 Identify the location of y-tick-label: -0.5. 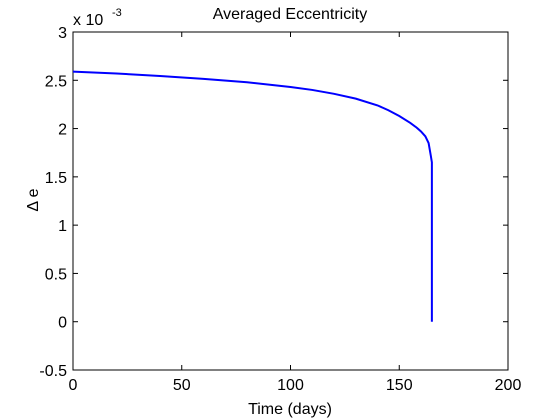
(53, 371).